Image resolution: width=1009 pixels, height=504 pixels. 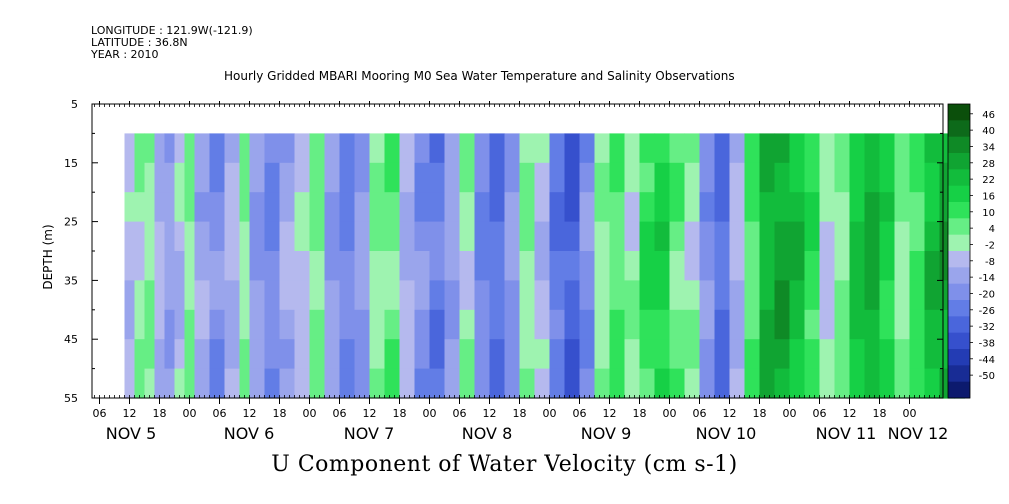 I want to click on colorbar-label: -26, so click(x=987, y=311).